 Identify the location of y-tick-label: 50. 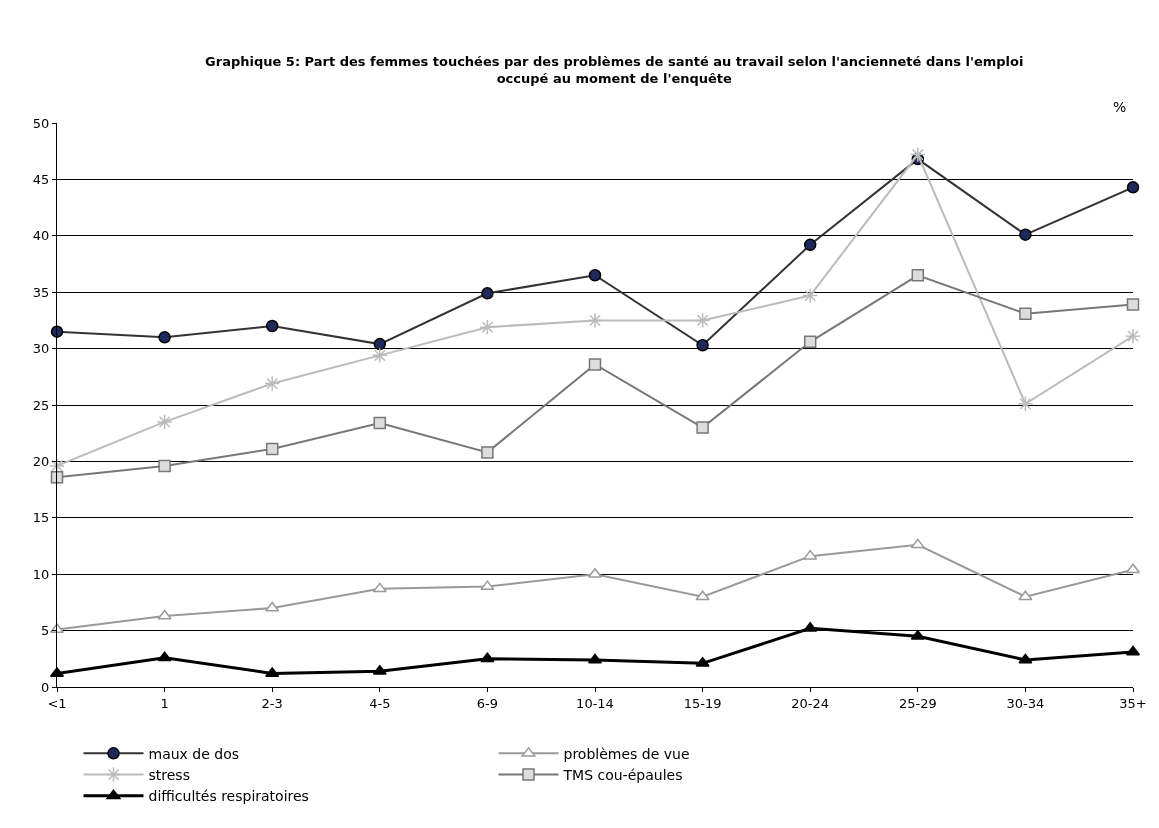
(41, 123).